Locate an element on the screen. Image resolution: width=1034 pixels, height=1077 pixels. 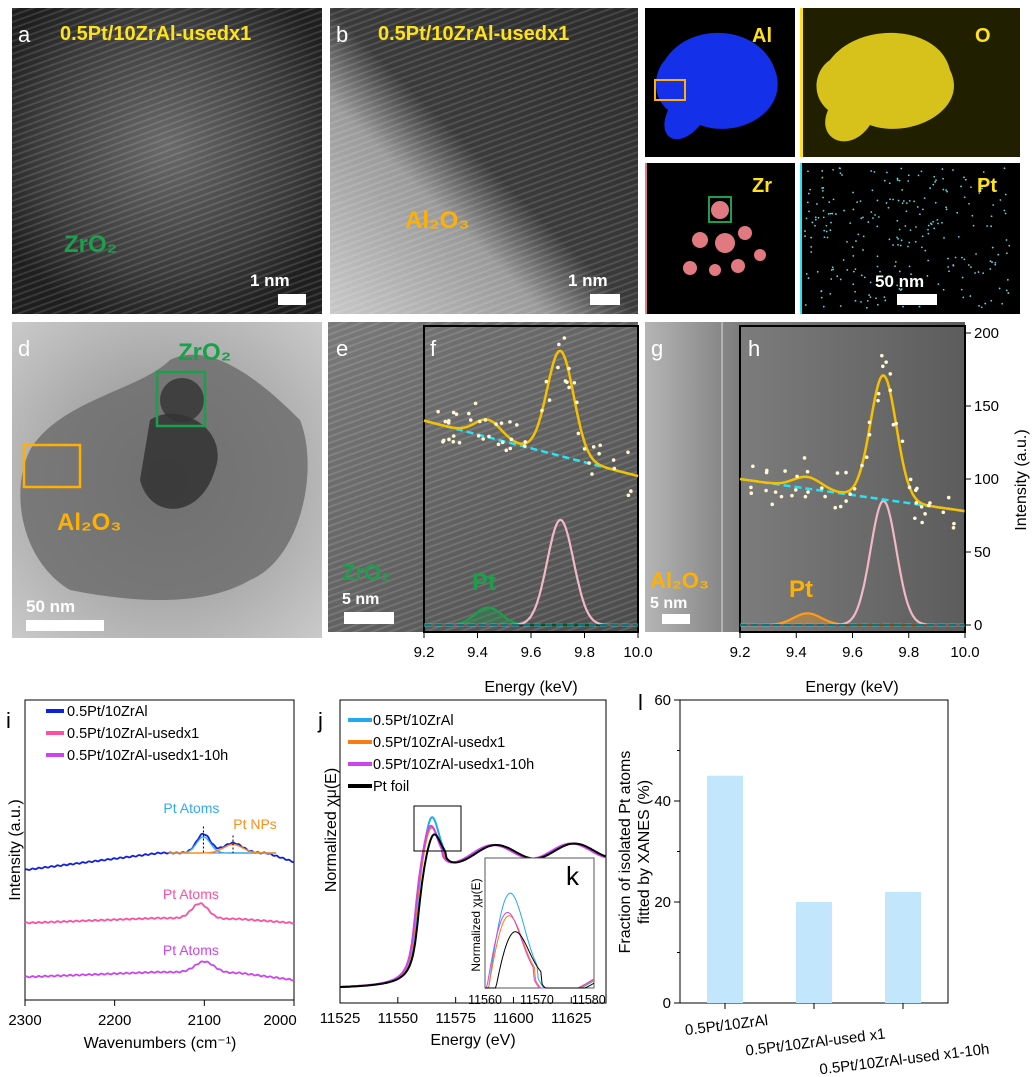
scale-bar-label: 5 nm is located at coordinates (360, 599).